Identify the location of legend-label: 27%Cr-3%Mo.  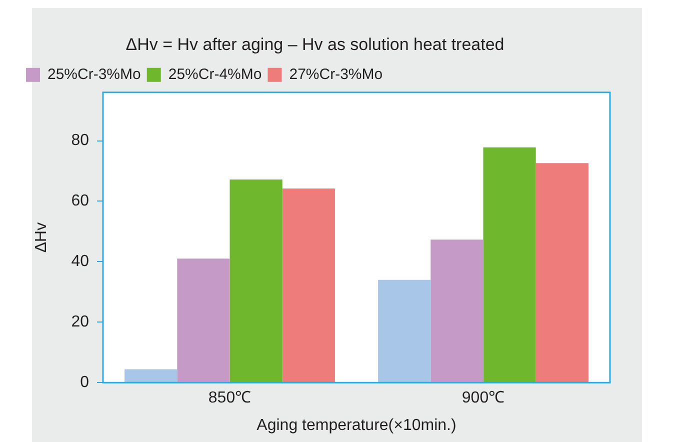
(336, 75).